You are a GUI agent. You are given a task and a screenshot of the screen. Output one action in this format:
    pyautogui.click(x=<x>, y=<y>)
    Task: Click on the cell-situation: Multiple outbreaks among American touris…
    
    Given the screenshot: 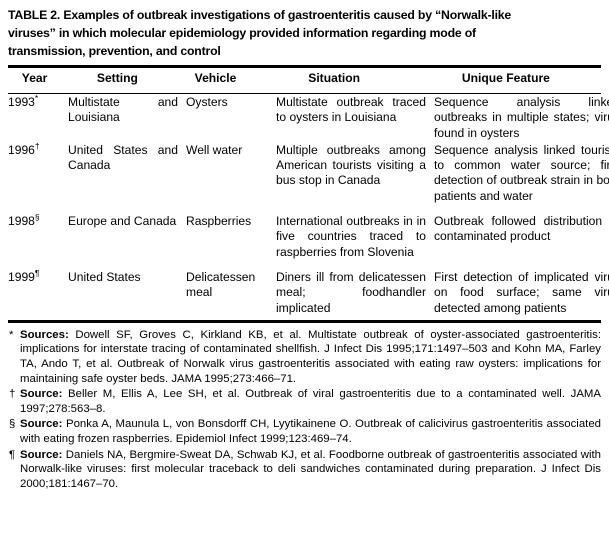 What is the action you would take?
    pyautogui.click(x=351, y=165)
    